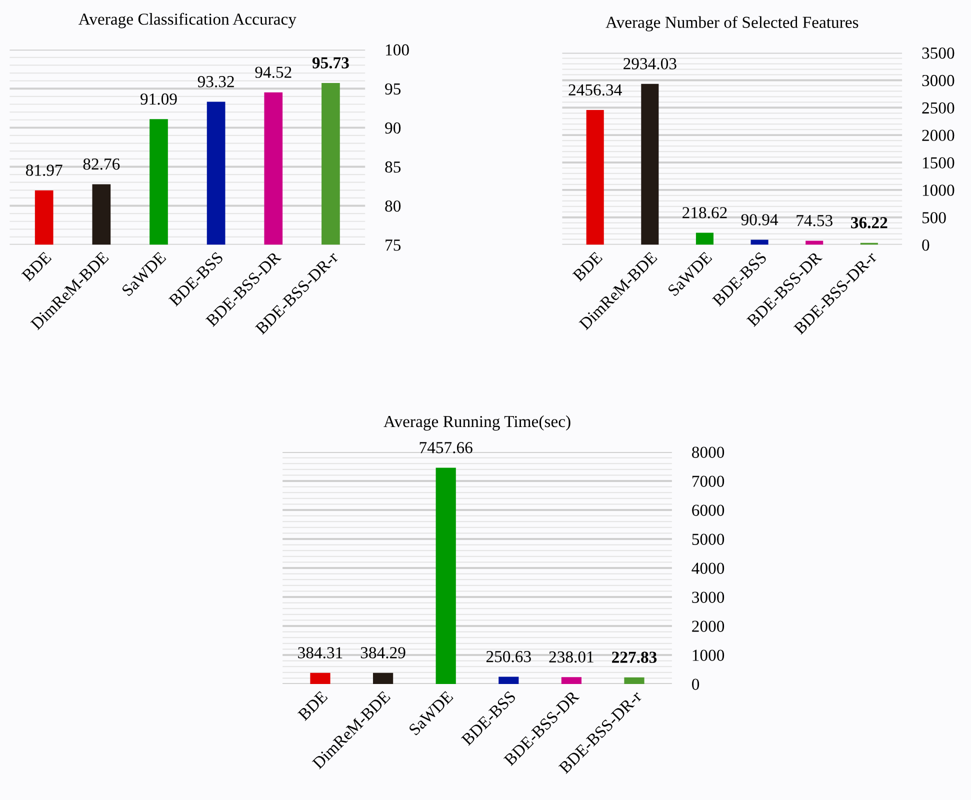 The height and width of the screenshot is (800, 971). Describe the element at coordinates (938, 53) in the screenshot. I see `y-tick-label: 3500` at that location.